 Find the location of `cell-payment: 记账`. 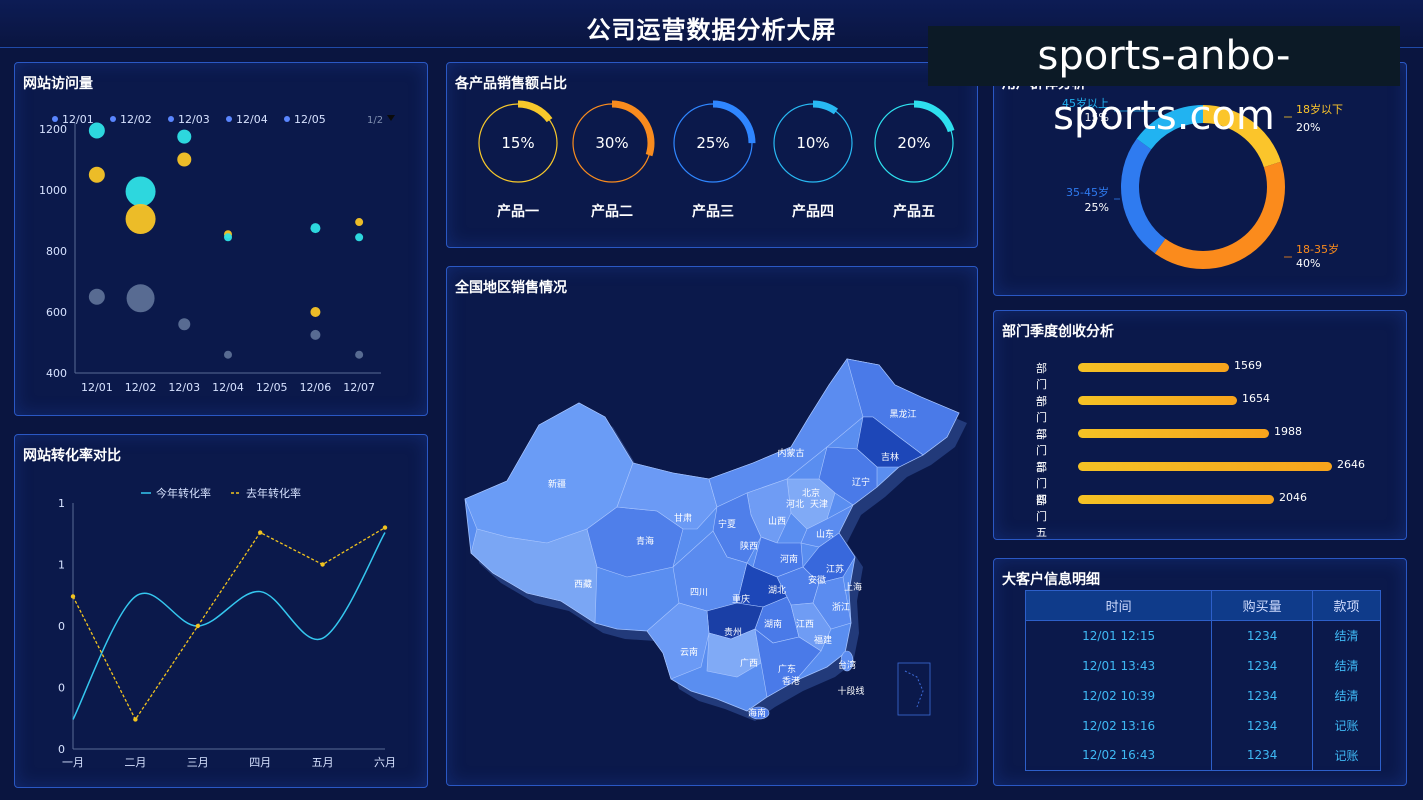

cell-payment: 记账 is located at coordinates (1346, 755).